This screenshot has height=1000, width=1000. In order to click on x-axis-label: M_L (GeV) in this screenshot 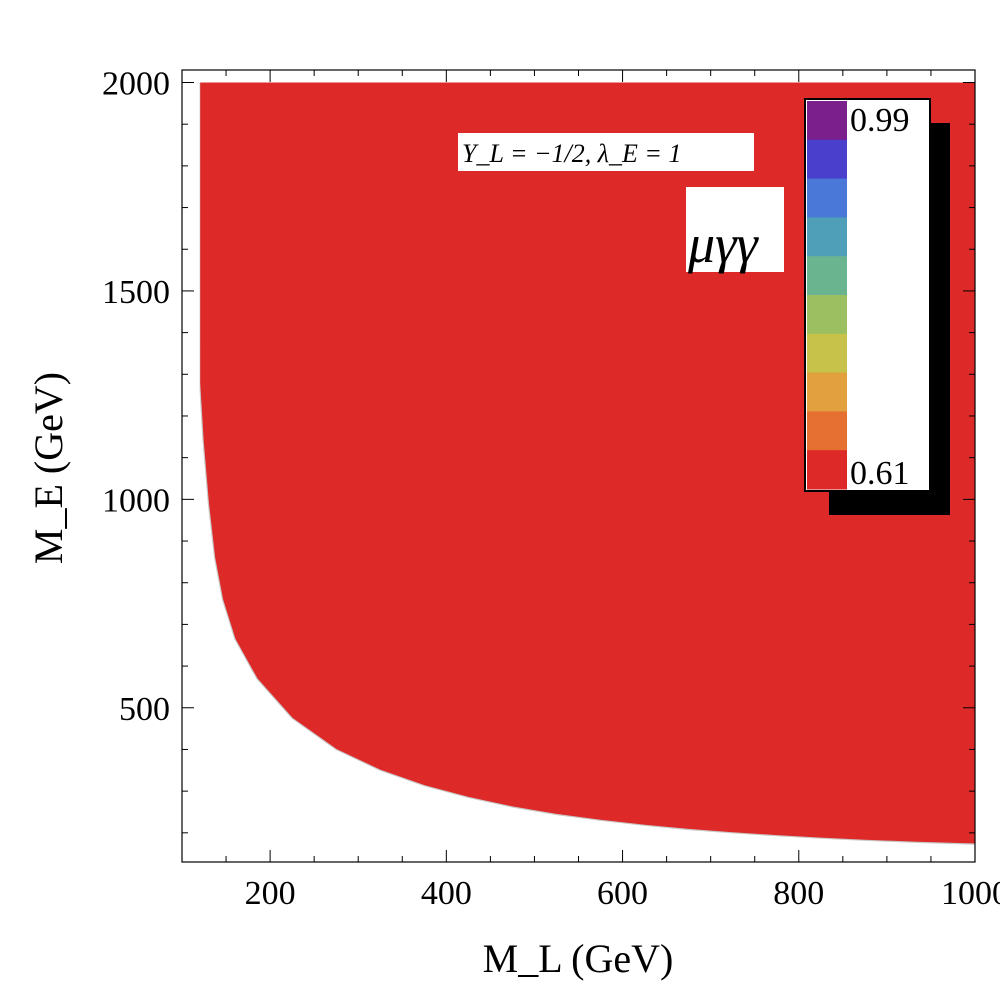, I will do `click(578, 958)`.